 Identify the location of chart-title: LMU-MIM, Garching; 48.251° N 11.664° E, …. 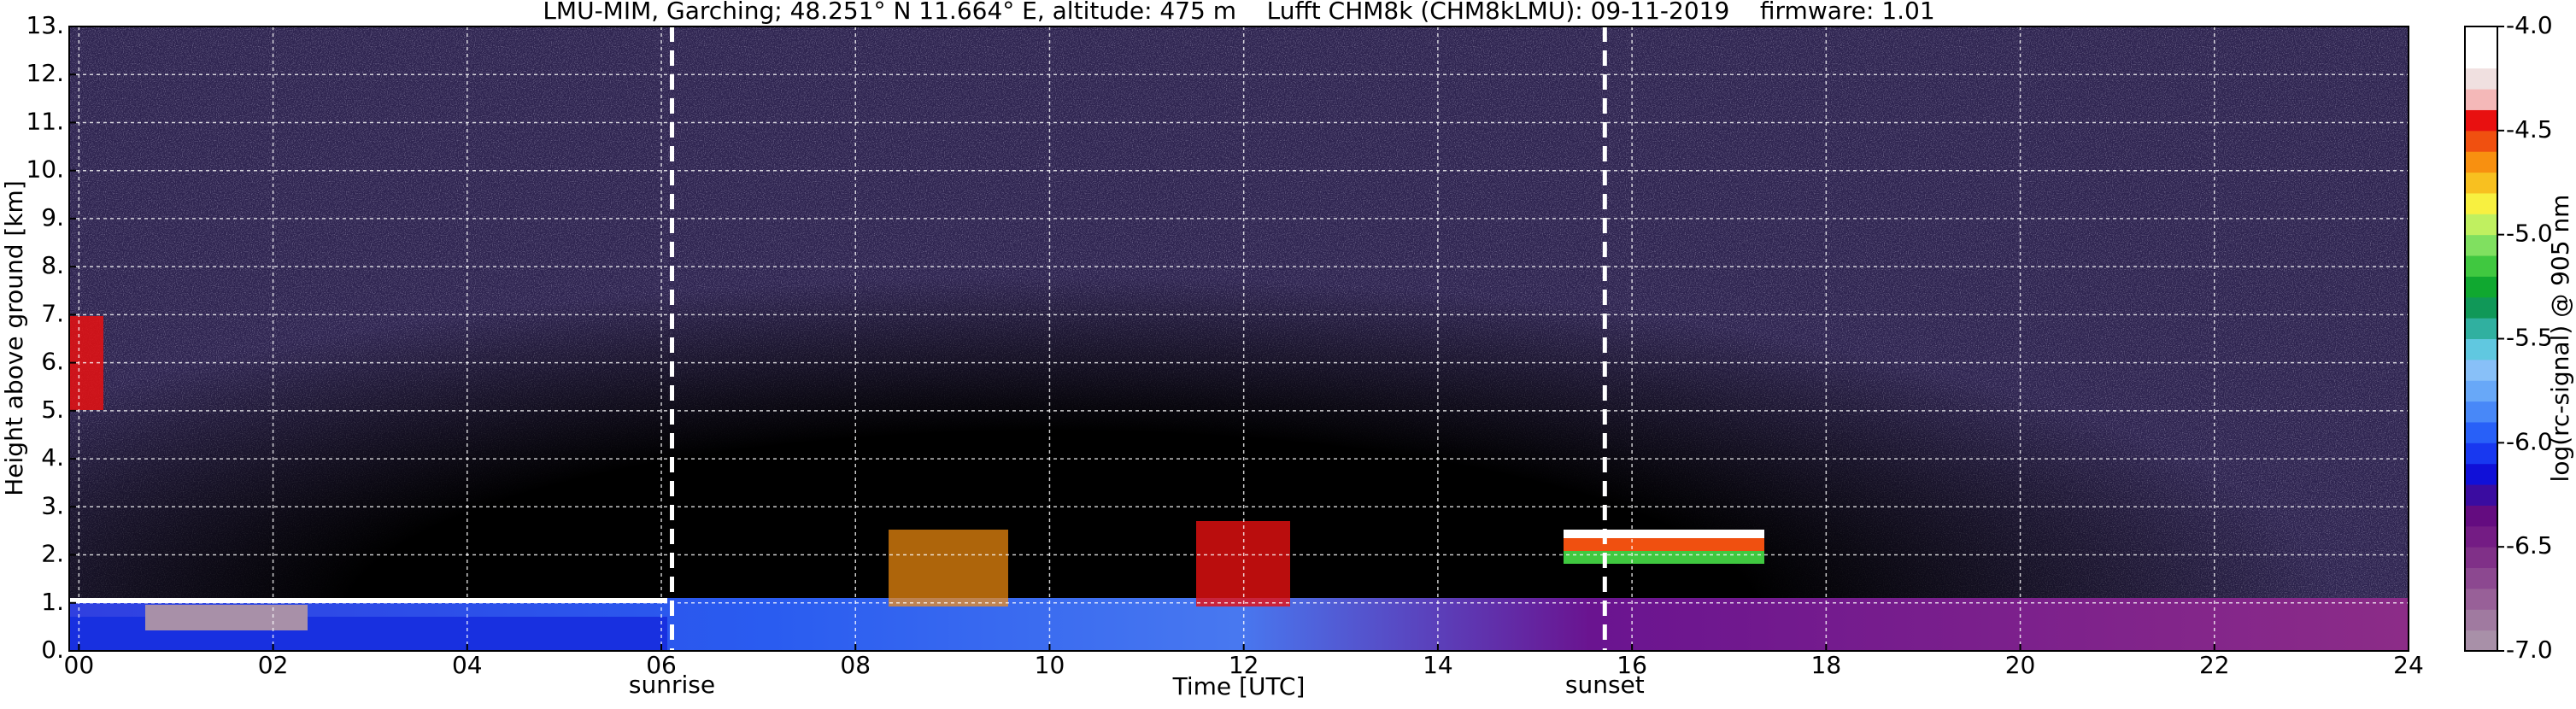
(1238, 12).